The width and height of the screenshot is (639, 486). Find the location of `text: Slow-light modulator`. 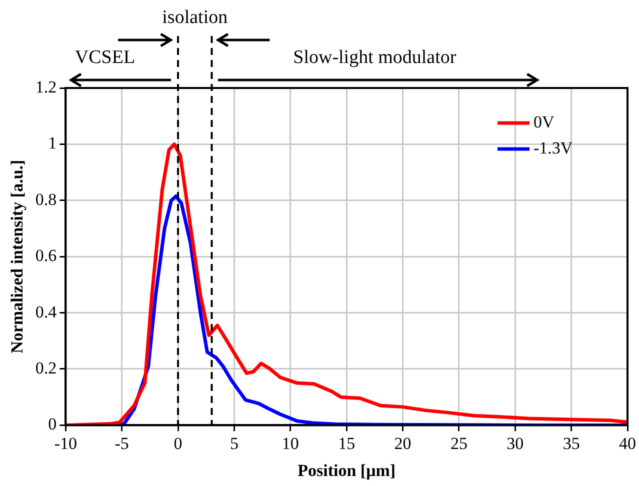

text: Slow-light modulator is located at coordinates (375, 57).